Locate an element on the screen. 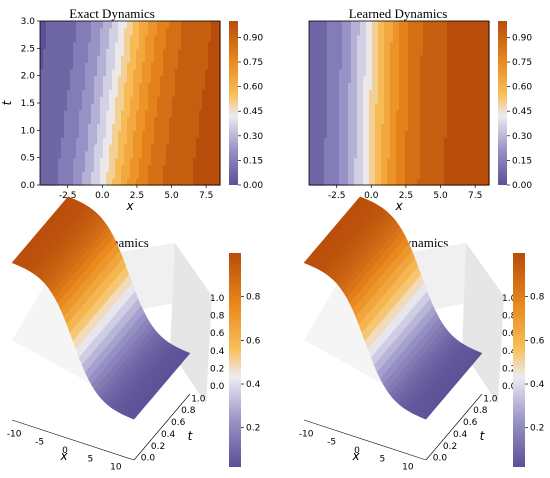  t-tick-label: 0.6 is located at coordinates (470, 423).